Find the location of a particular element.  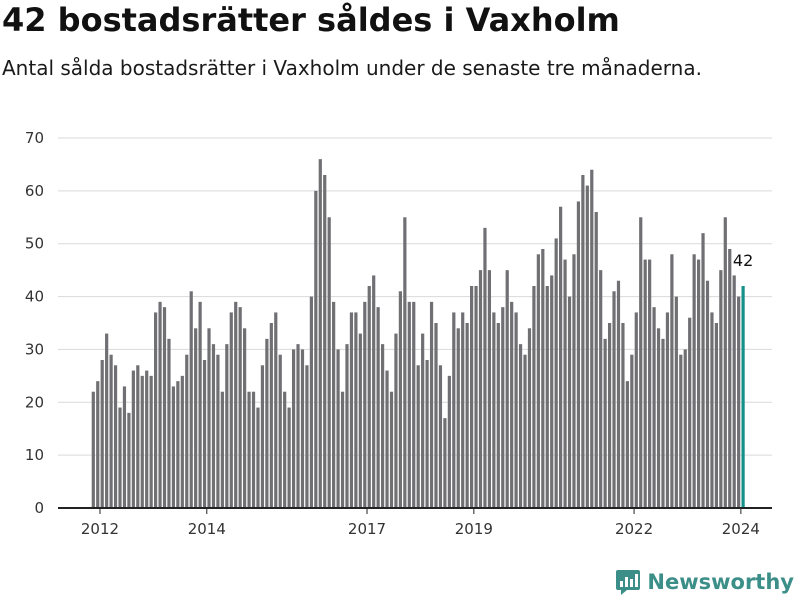

x-tick-label: 2014 is located at coordinates (207, 529).